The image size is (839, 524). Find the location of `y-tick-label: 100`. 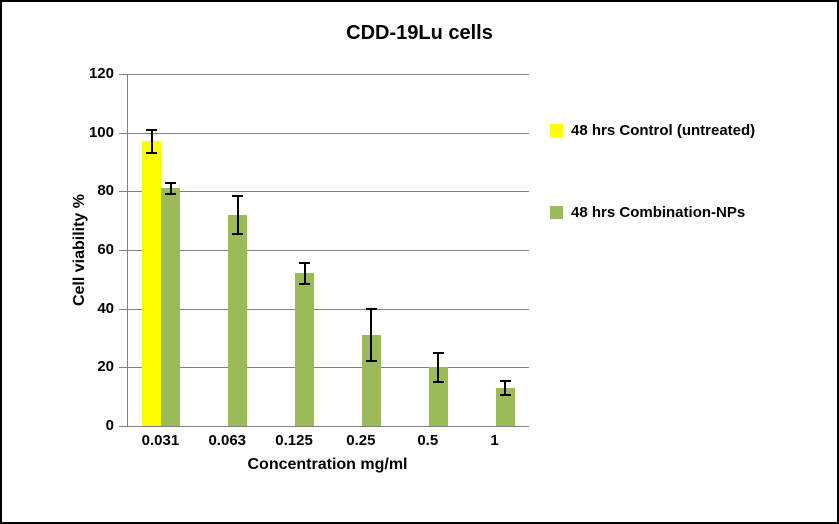

y-tick-label: 100 is located at coordinates (101, 132).